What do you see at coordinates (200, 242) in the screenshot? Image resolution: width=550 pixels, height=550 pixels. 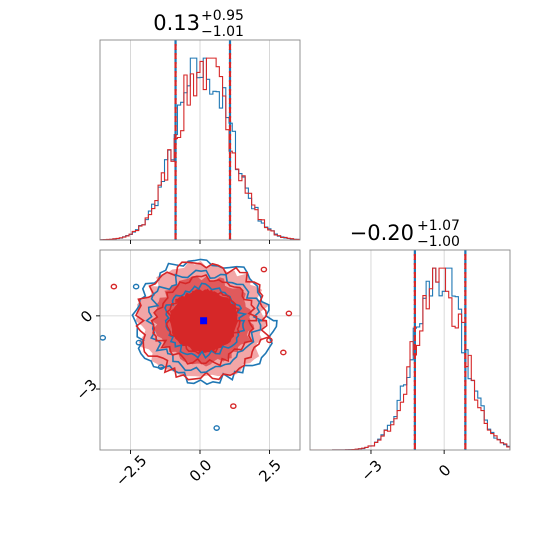 I see `hist-x-ticks` at bounding box center [200, 242].